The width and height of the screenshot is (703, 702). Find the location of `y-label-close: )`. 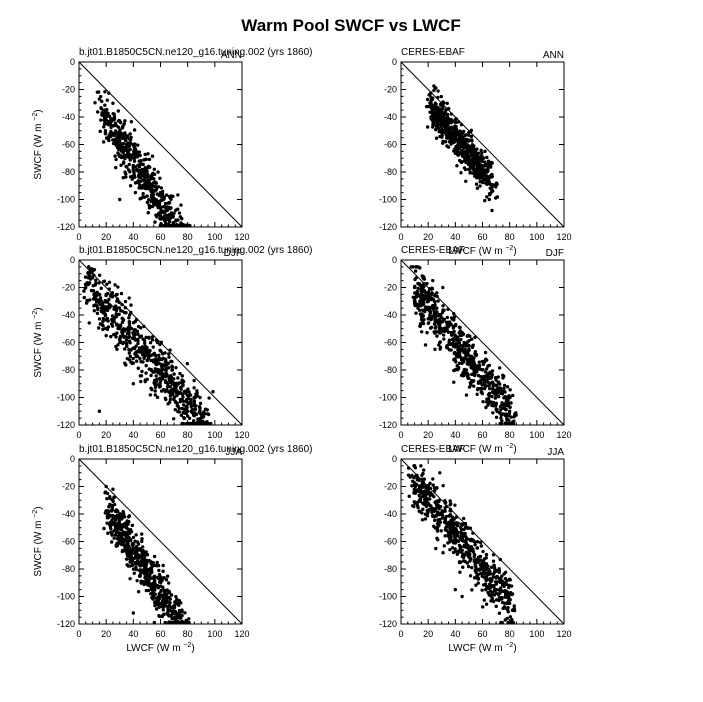

y-label-close: ) is located at coordinates (38, 507).